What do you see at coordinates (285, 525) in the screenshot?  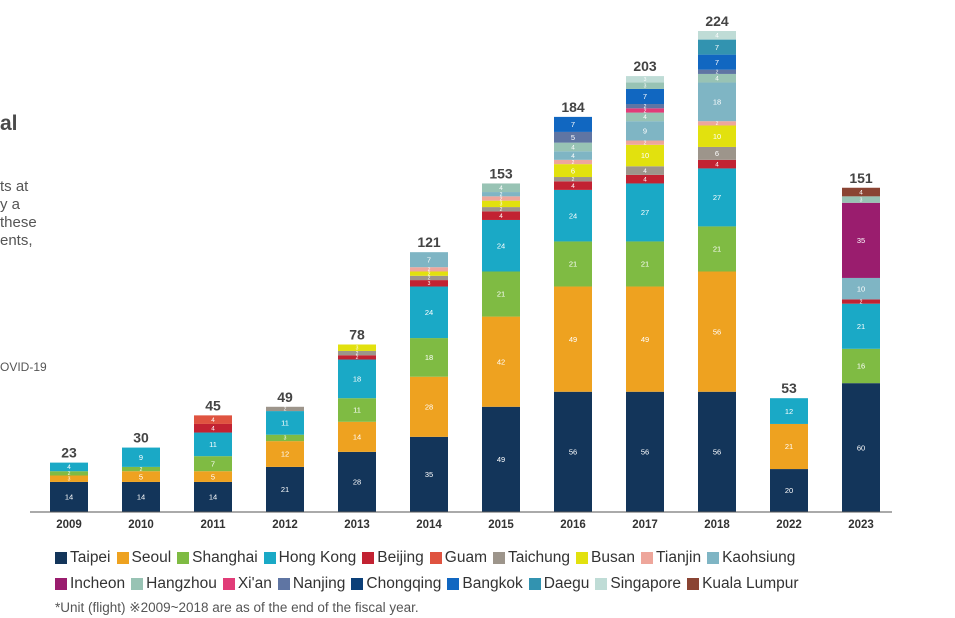 I see `x-tick-label: 2012` at bounding box center [285, 525].